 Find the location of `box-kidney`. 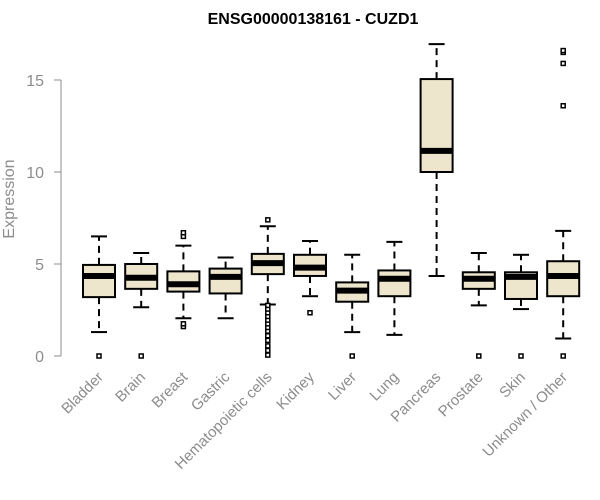

box-kidney is located at coordinates (310, 278).